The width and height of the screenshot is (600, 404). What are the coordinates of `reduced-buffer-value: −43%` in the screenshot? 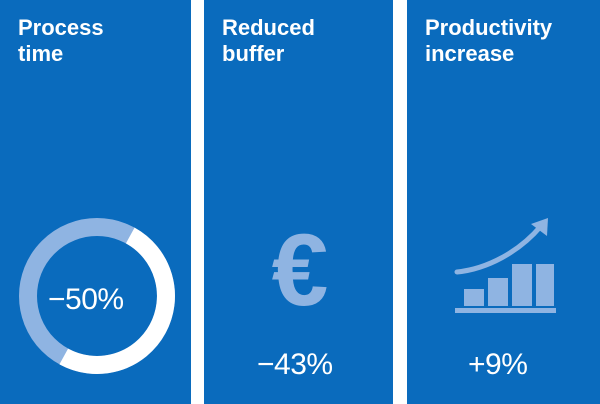 It's located at (295, 364).